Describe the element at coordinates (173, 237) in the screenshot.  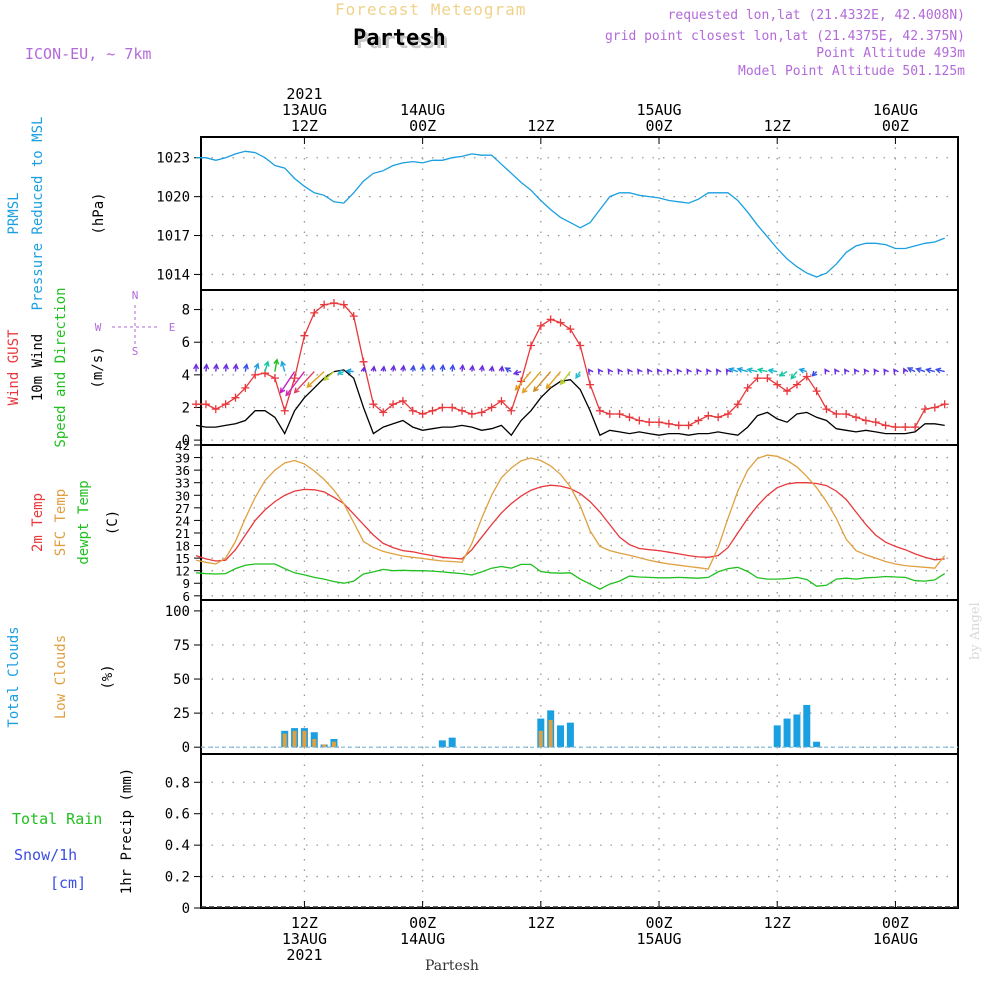
I see `y-tick-label: 1017` at that location.